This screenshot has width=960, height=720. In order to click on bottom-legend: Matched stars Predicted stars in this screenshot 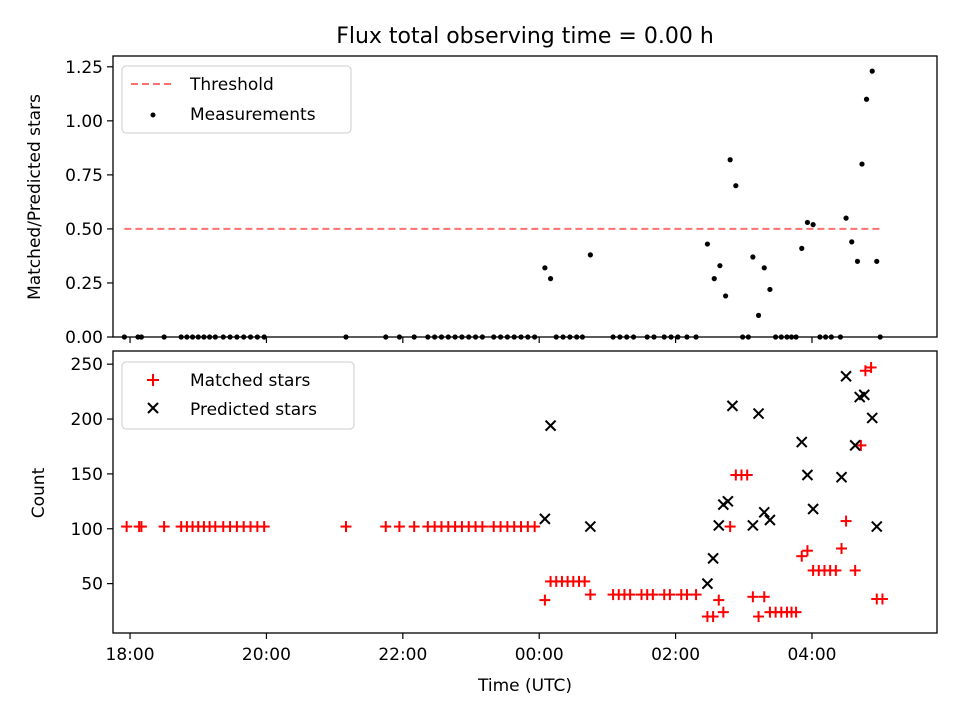, I will do `click(238, 395)`.